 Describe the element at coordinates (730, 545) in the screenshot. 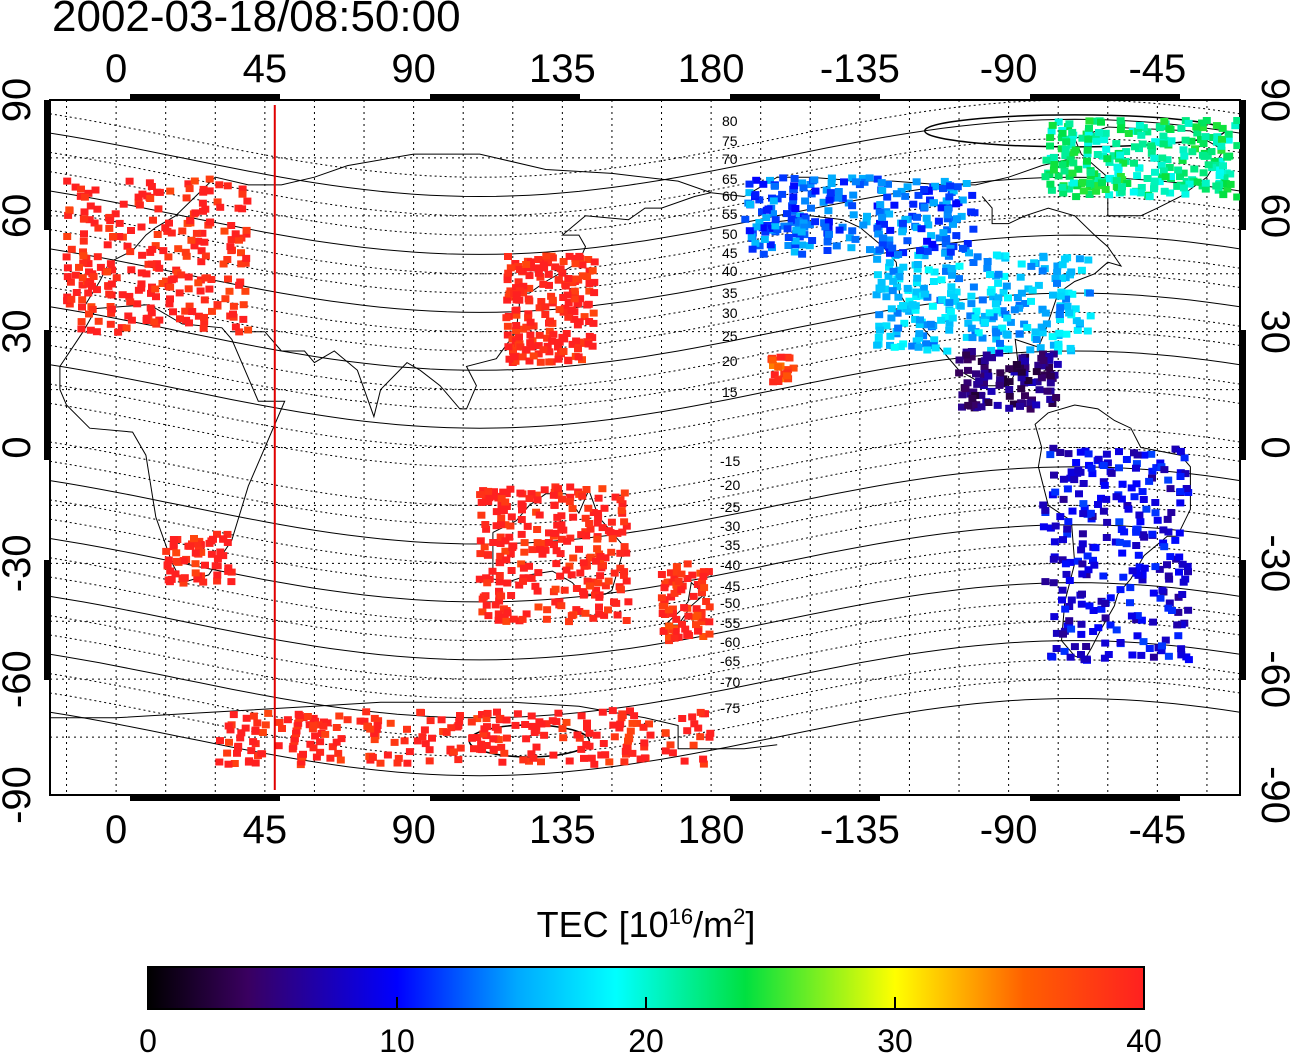

I see `contour-label: -35` at that location.